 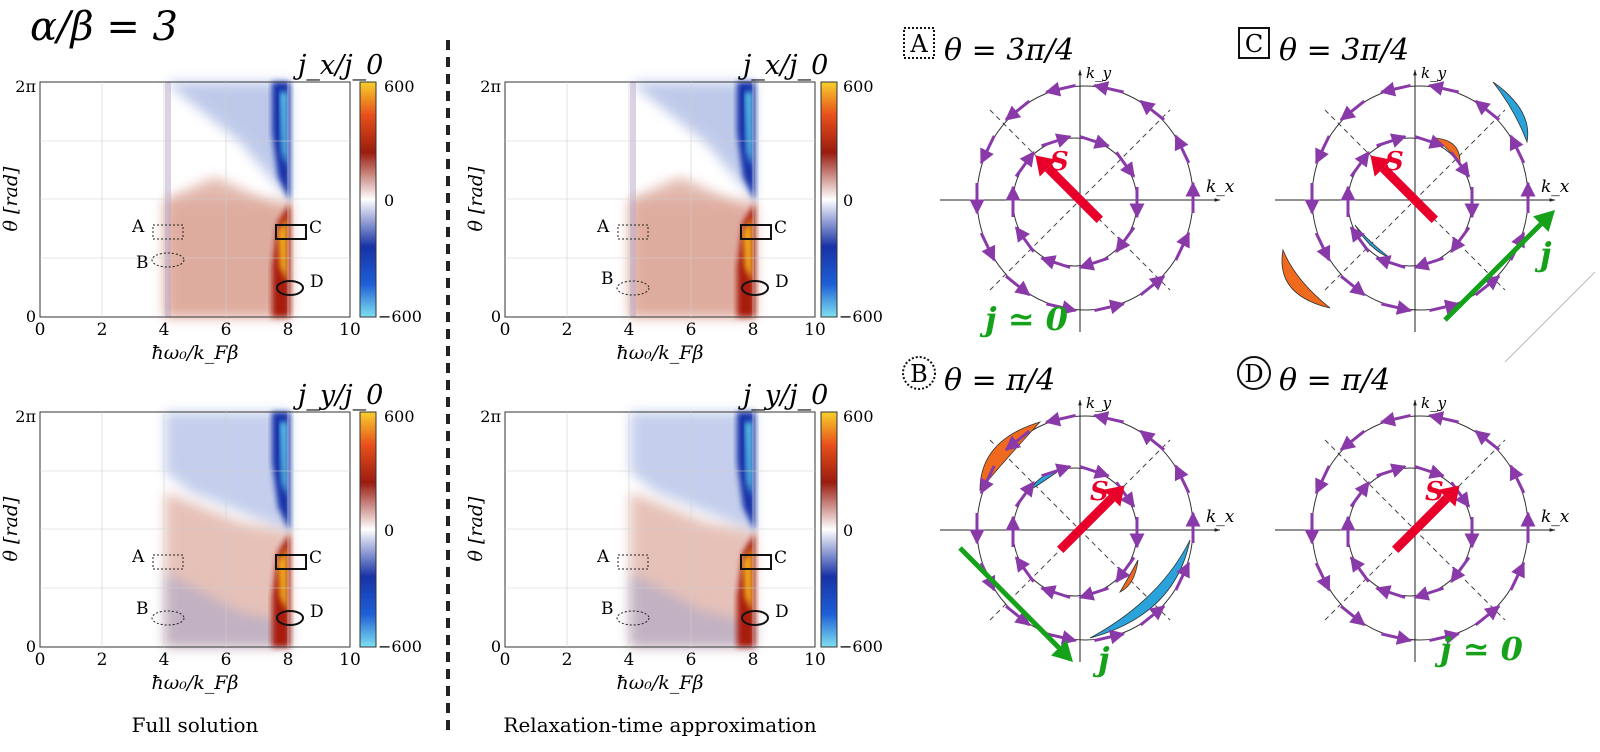 I want to click on current-vector-icon, so click(x=1493, y=272).